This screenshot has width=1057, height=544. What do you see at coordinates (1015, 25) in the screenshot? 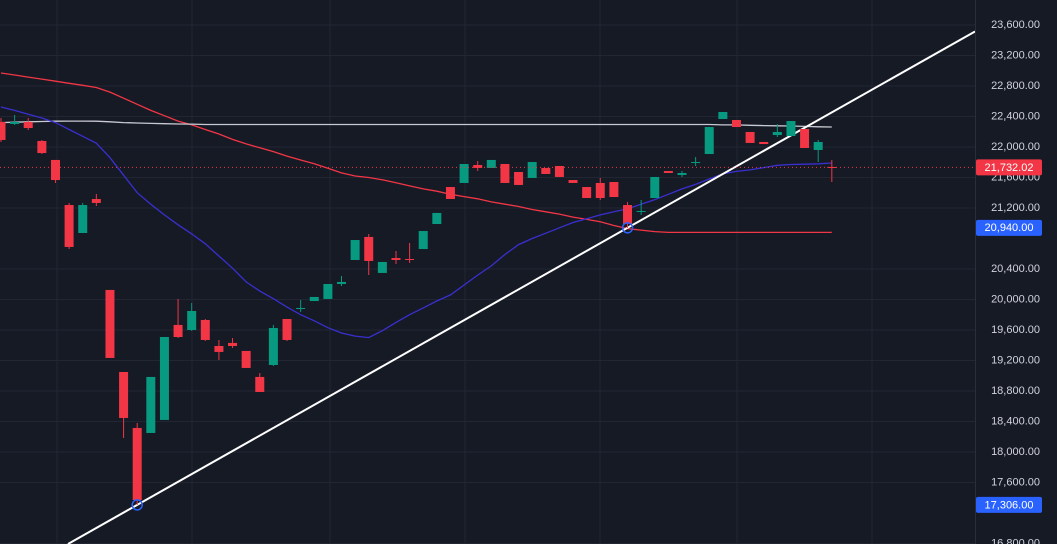
I see `y-tick-label: 23,600.00` at bounding box center [1015, 25].